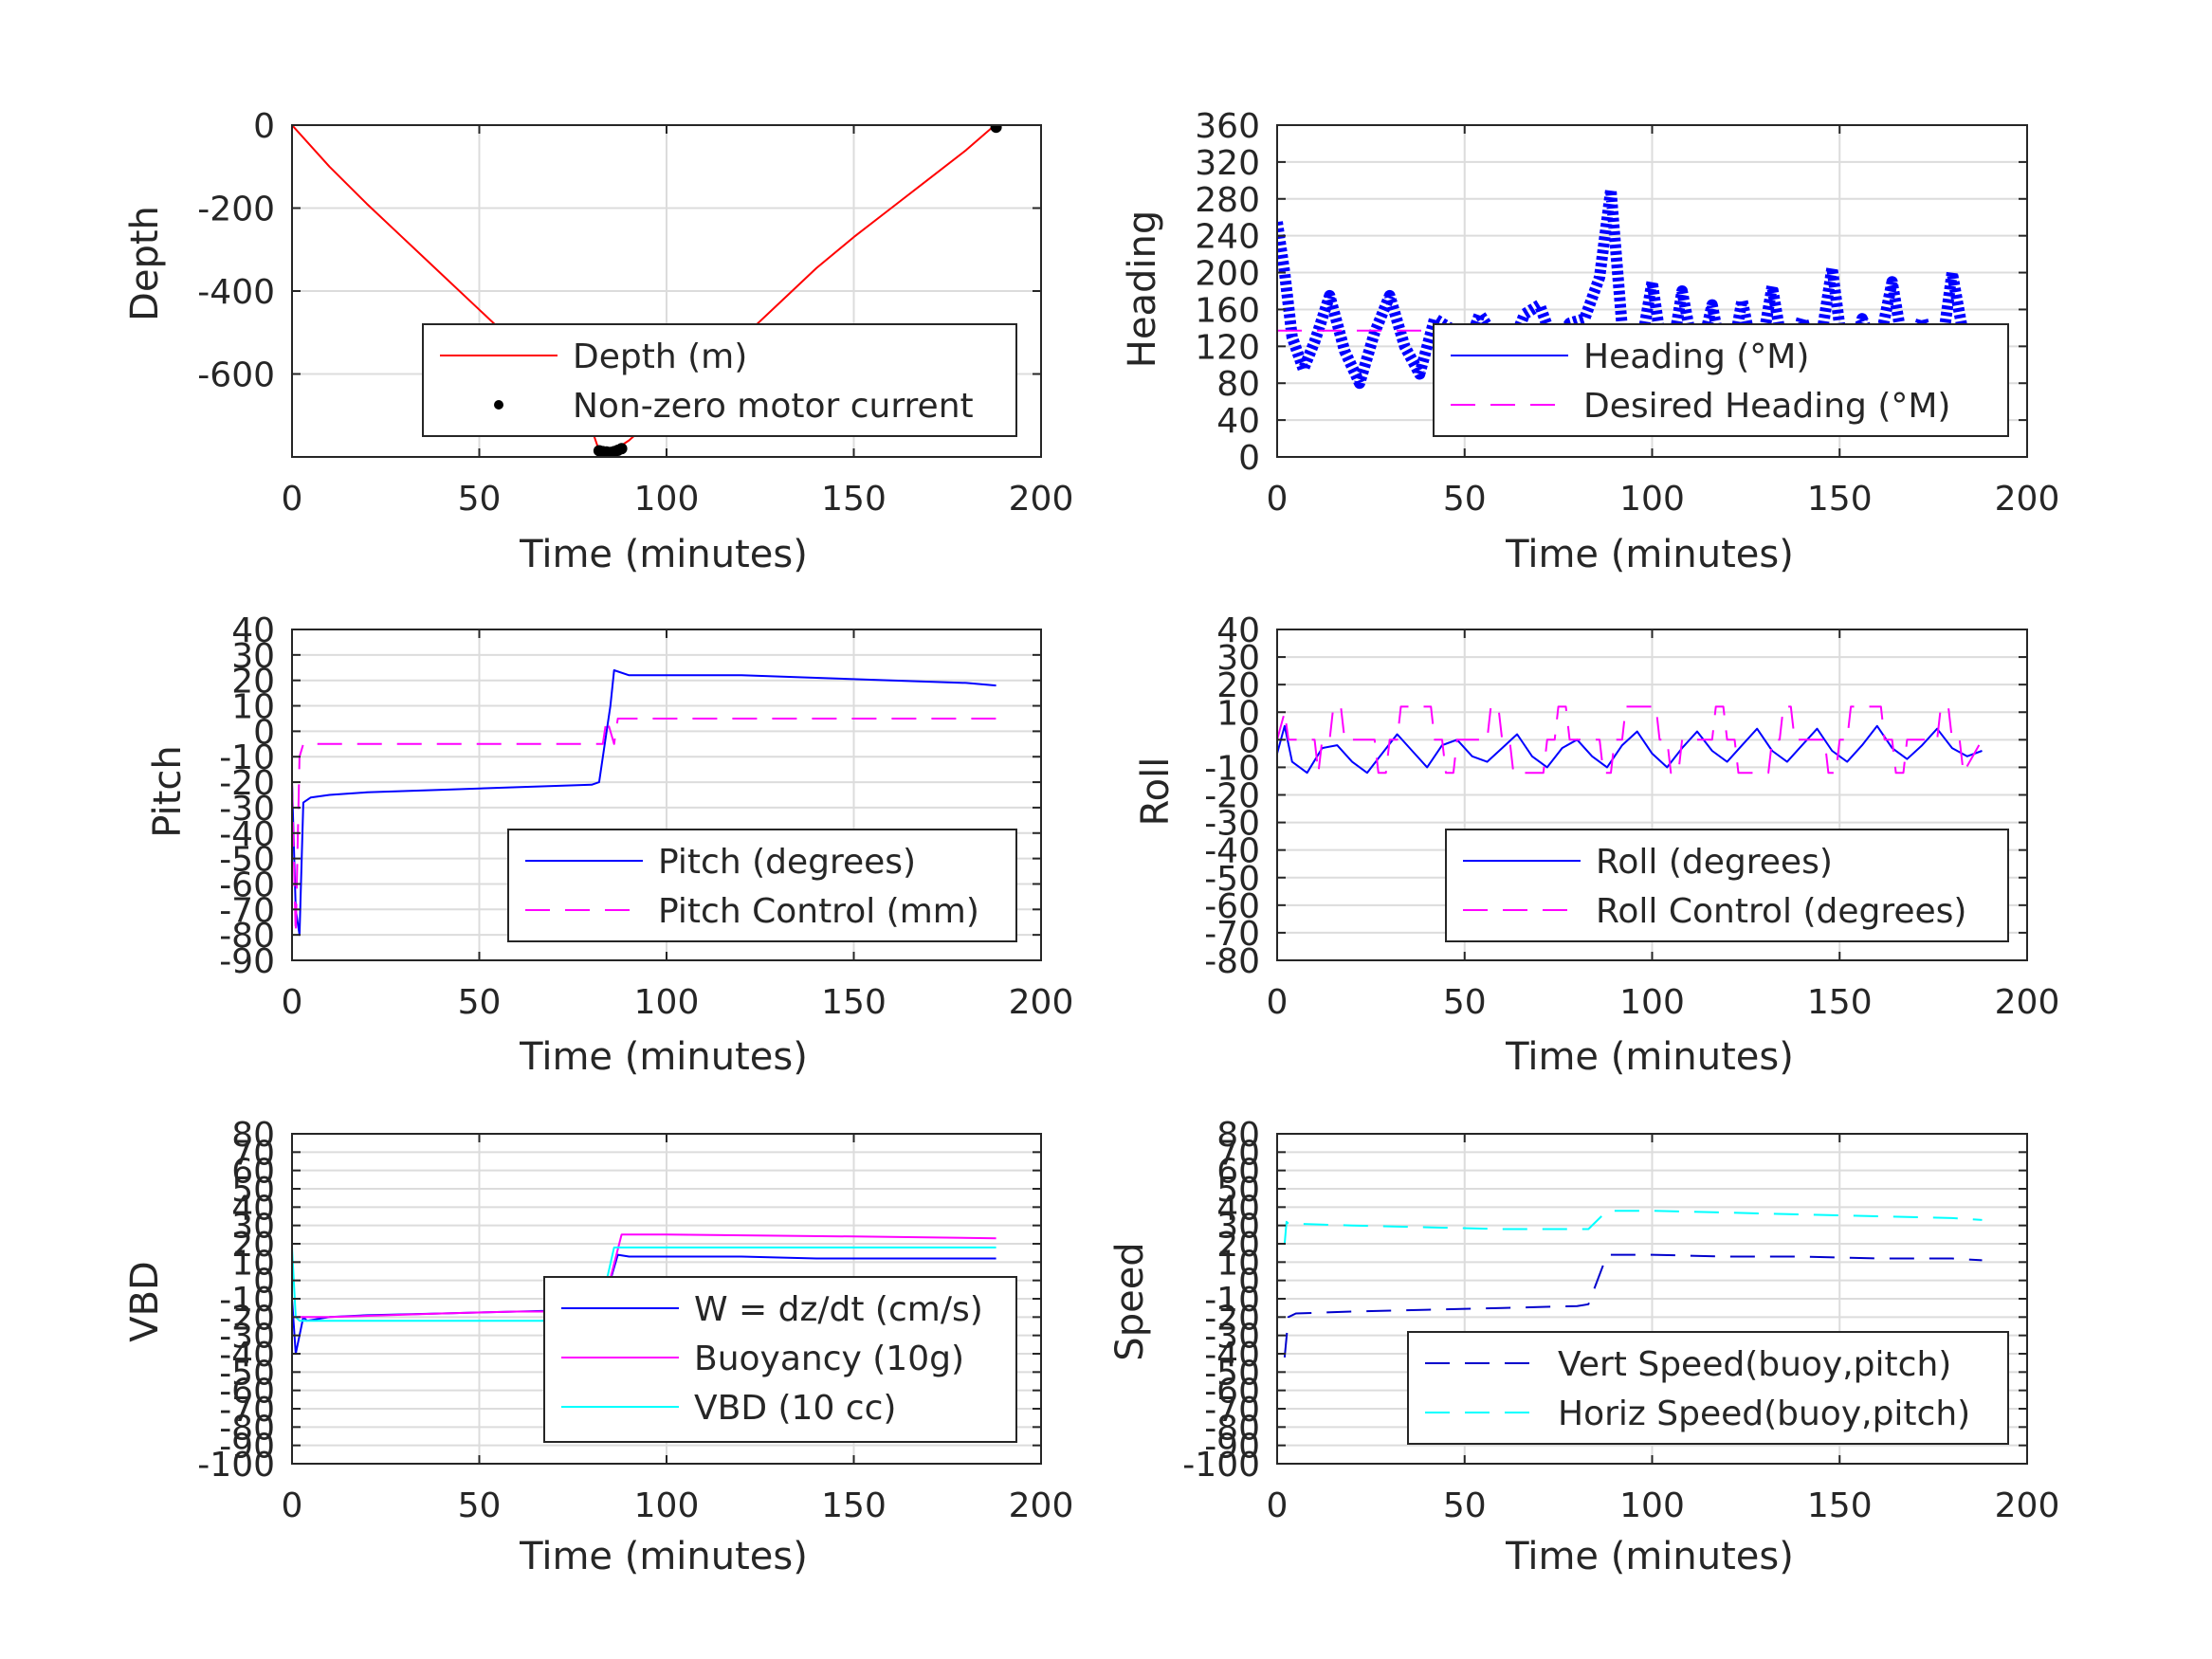 This screenshot has width=2212, height=1659. Describe the element at coordinates (667, 1002) in the screenshot. I see `pitch-xtick-label: 100` at that location.